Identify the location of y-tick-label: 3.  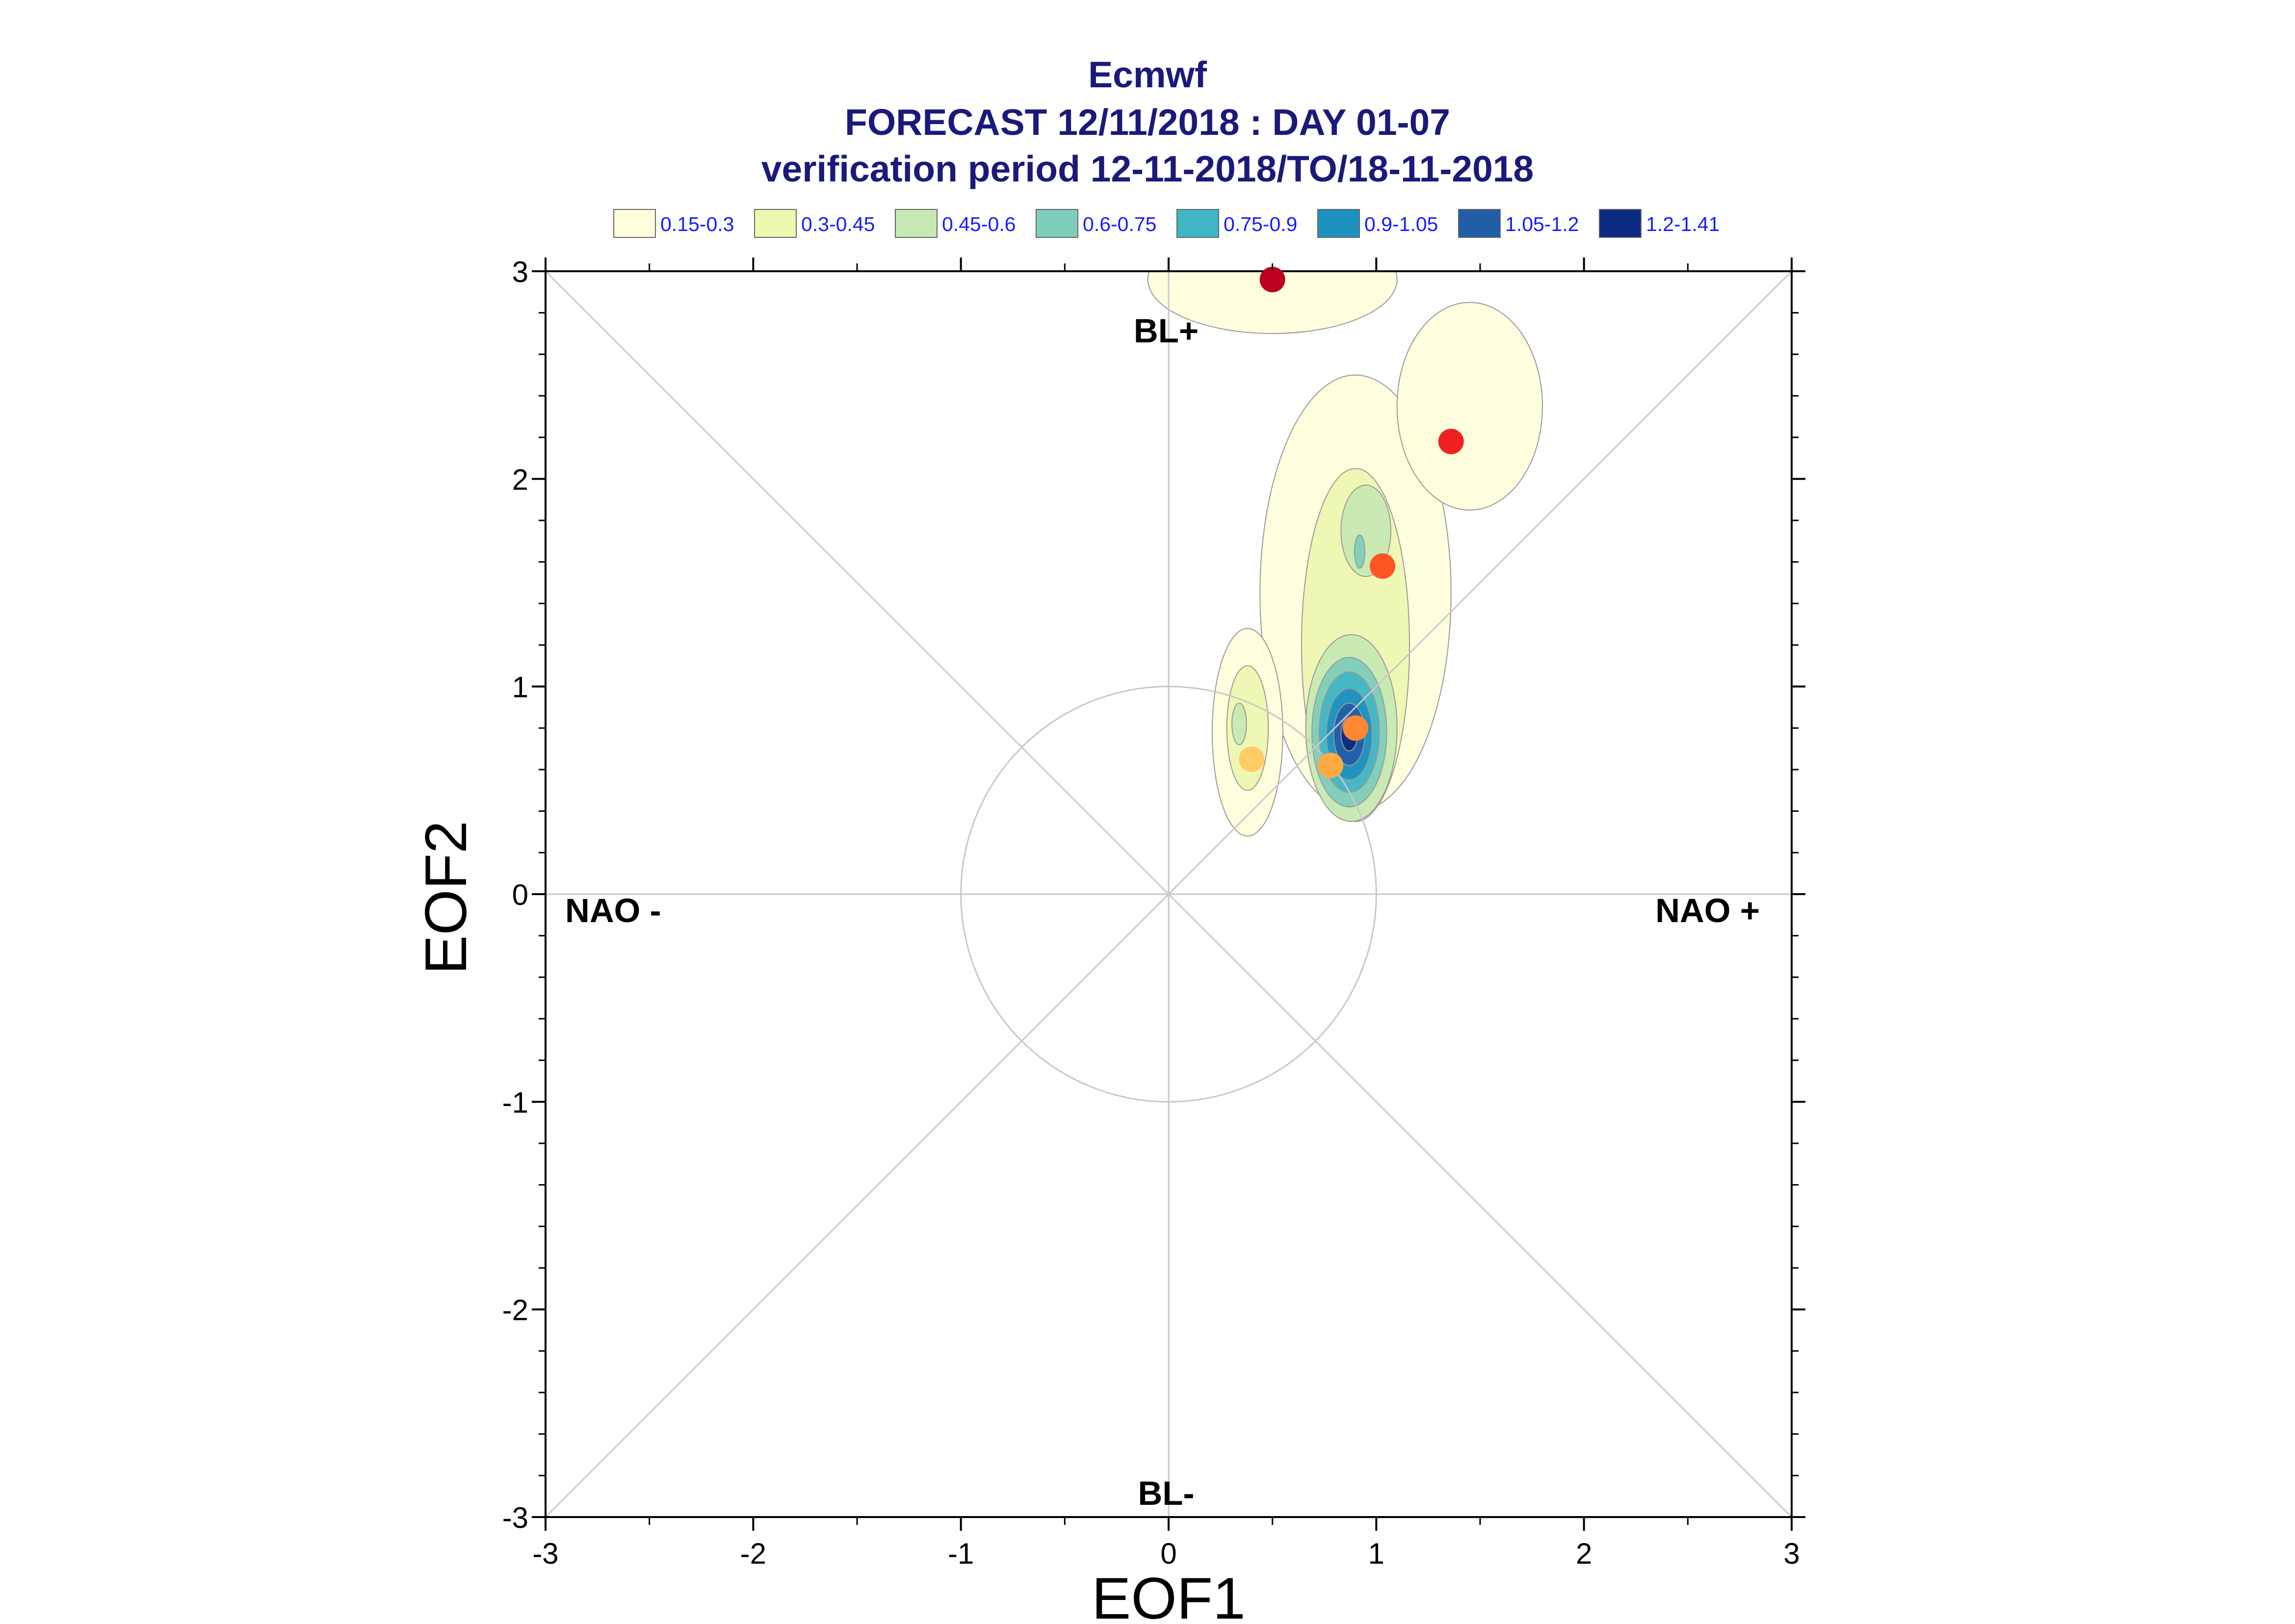
(520, 272).